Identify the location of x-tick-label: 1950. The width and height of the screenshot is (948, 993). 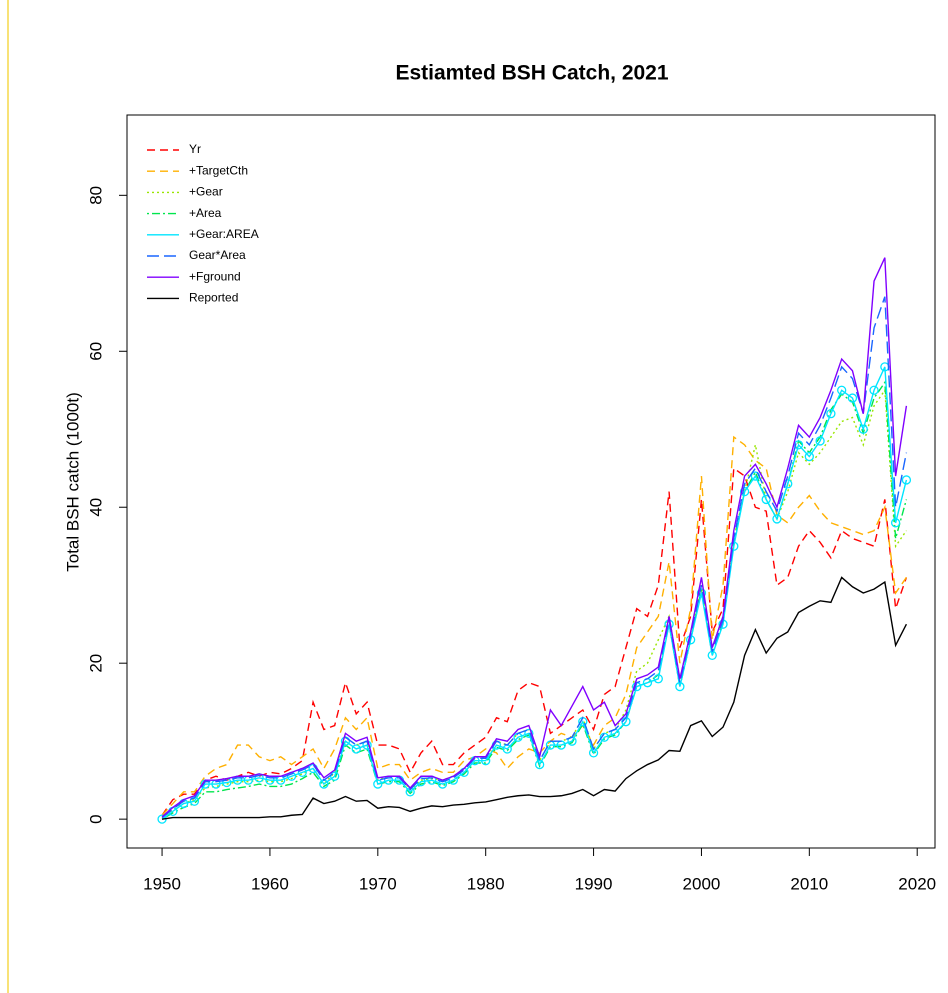
(162, 883).